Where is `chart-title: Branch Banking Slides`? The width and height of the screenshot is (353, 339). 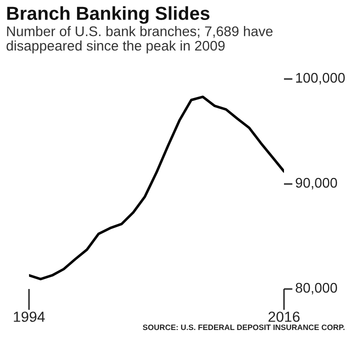 chart-title: Branch Banking Slides is located at coordinates (108, 15).